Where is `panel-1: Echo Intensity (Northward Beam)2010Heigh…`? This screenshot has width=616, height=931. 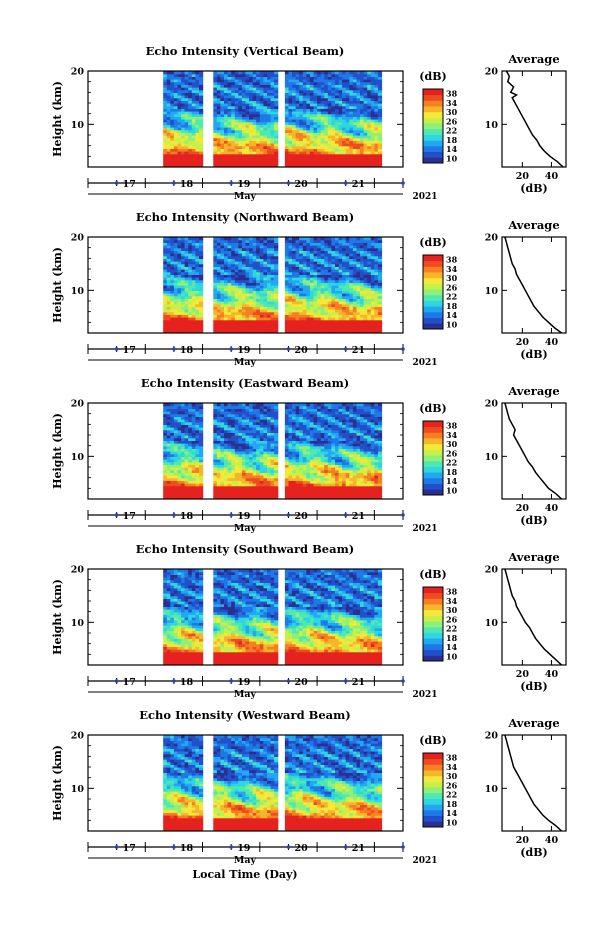
panel-1: Echo Intensity (Northward Beam)2010Heigh… is located at coordinates (309, 289).